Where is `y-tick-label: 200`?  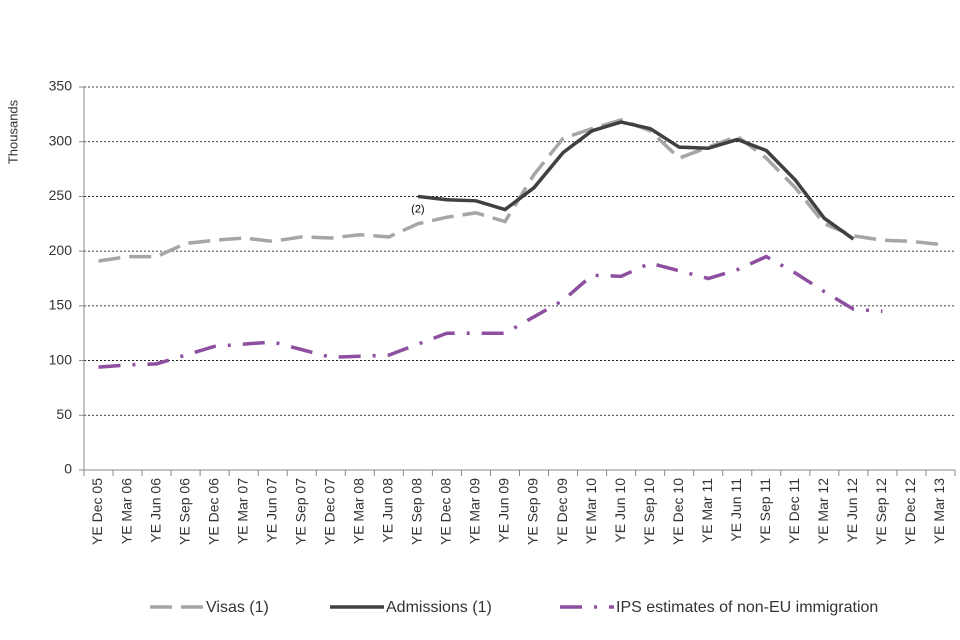
y-tick-label: 200 is located at coordinates (61, 250).